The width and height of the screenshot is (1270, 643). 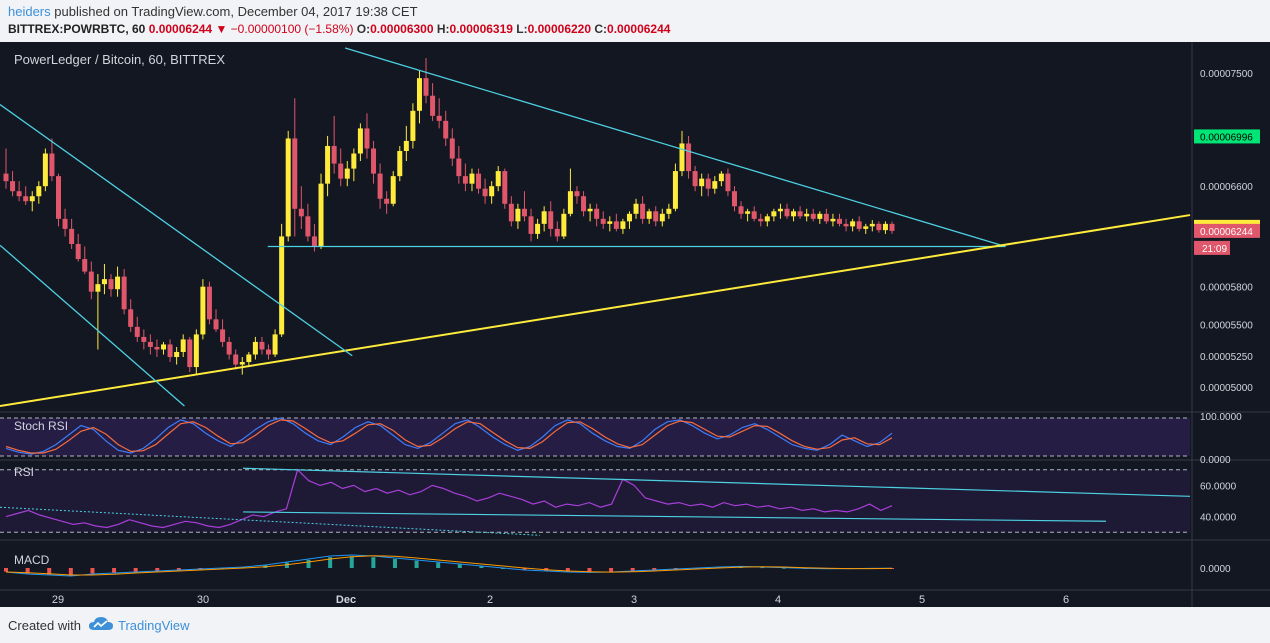 I want to click on tradingview-brand-link: TradingView, so click(x=154, y=625).